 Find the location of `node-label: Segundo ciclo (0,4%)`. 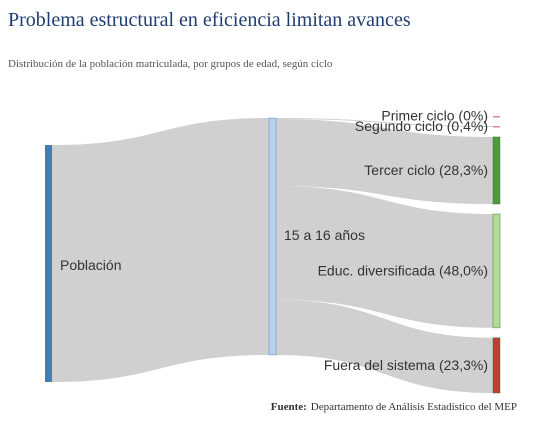

node-label: Segundo ciclo (0,4%) is located at coordinates (421, 126).